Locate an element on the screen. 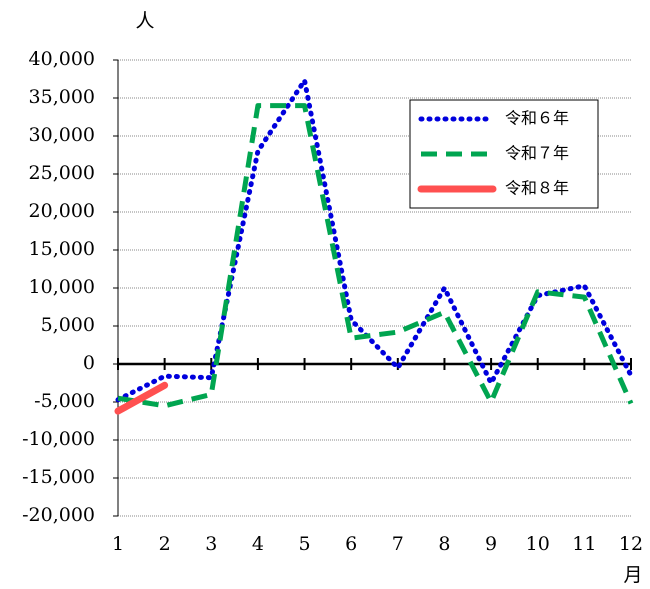  x-tick-label: 9 is located at coordinates (491, 544).